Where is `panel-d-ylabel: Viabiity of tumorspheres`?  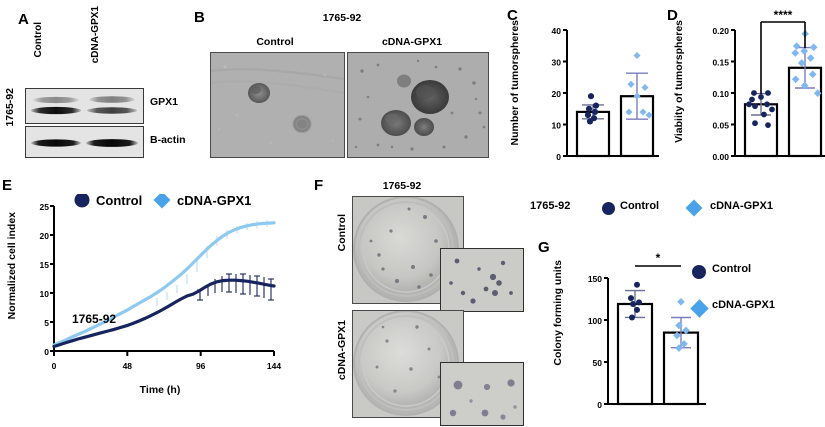
panel-d-ylabel: Viabiity of tumorspheres is located at coordinates (679, 81).